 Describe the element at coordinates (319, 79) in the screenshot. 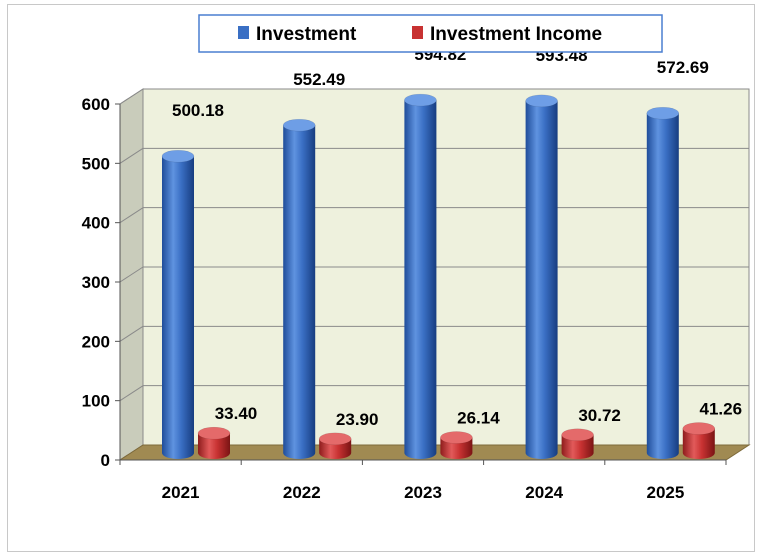

I see `data-label-investment-2022: 552.49` at that location.